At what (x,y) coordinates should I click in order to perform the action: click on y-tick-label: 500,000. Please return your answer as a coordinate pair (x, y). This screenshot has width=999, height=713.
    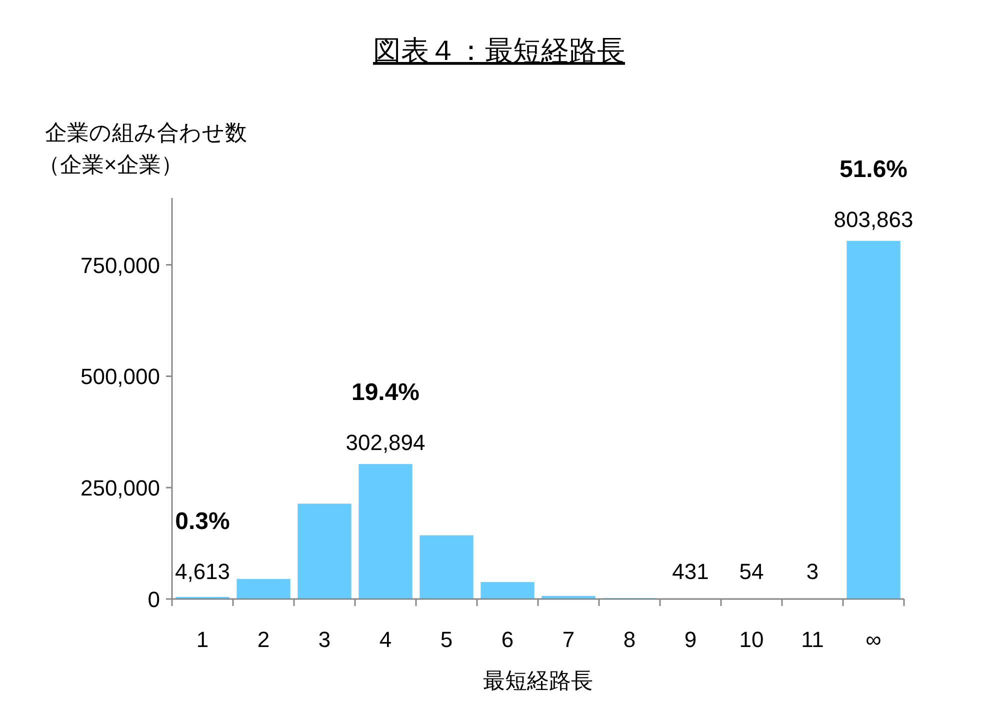
    Looking at the image, I should click on (120, 377).